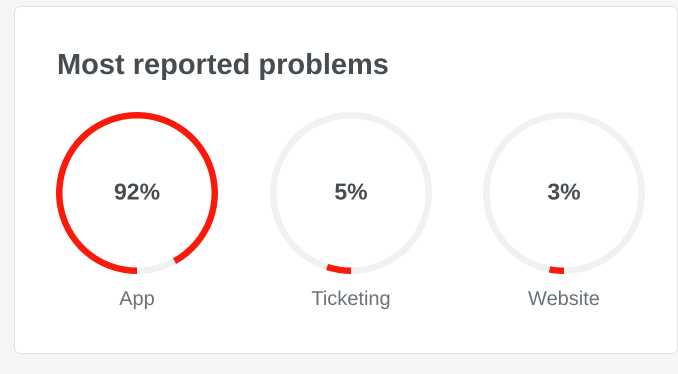 This screenshot has height=374, width=678. What do you see at coordinates (137, 191) in the screenshot?
I see `text: 92%` at bounding box center [137, 191].